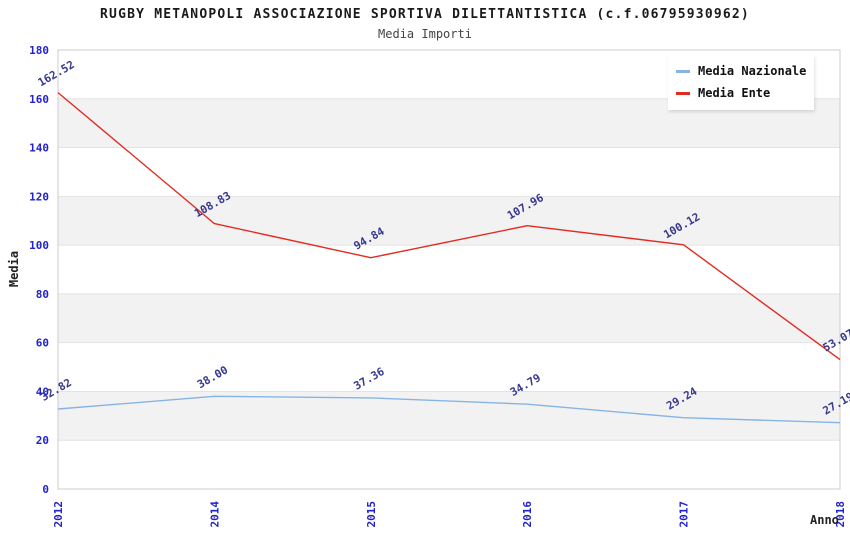 The image size is (850, 550). Describe the element at coordinates (58, 514) in the screenshot. I see `x-tick-label: 2012` at that location.